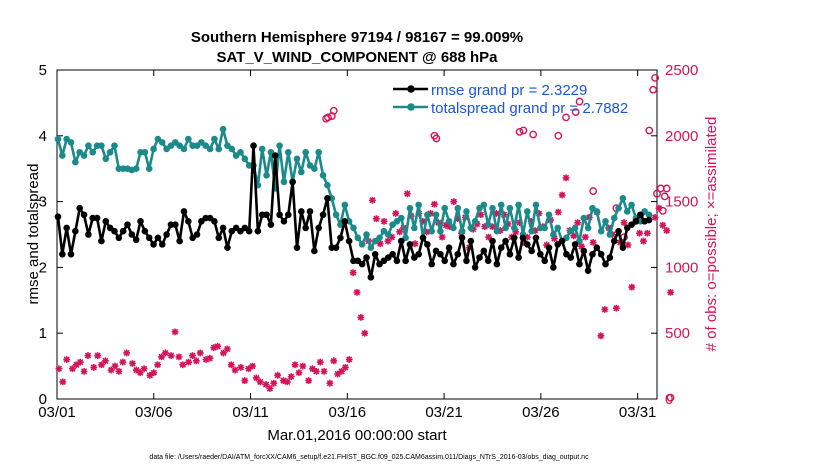  What do you see at coordinates (674, 235) in the screenshot?
I see `y-axis-right: 0 500 1000 1500 2000 2500` at bounding box center [674, 235].